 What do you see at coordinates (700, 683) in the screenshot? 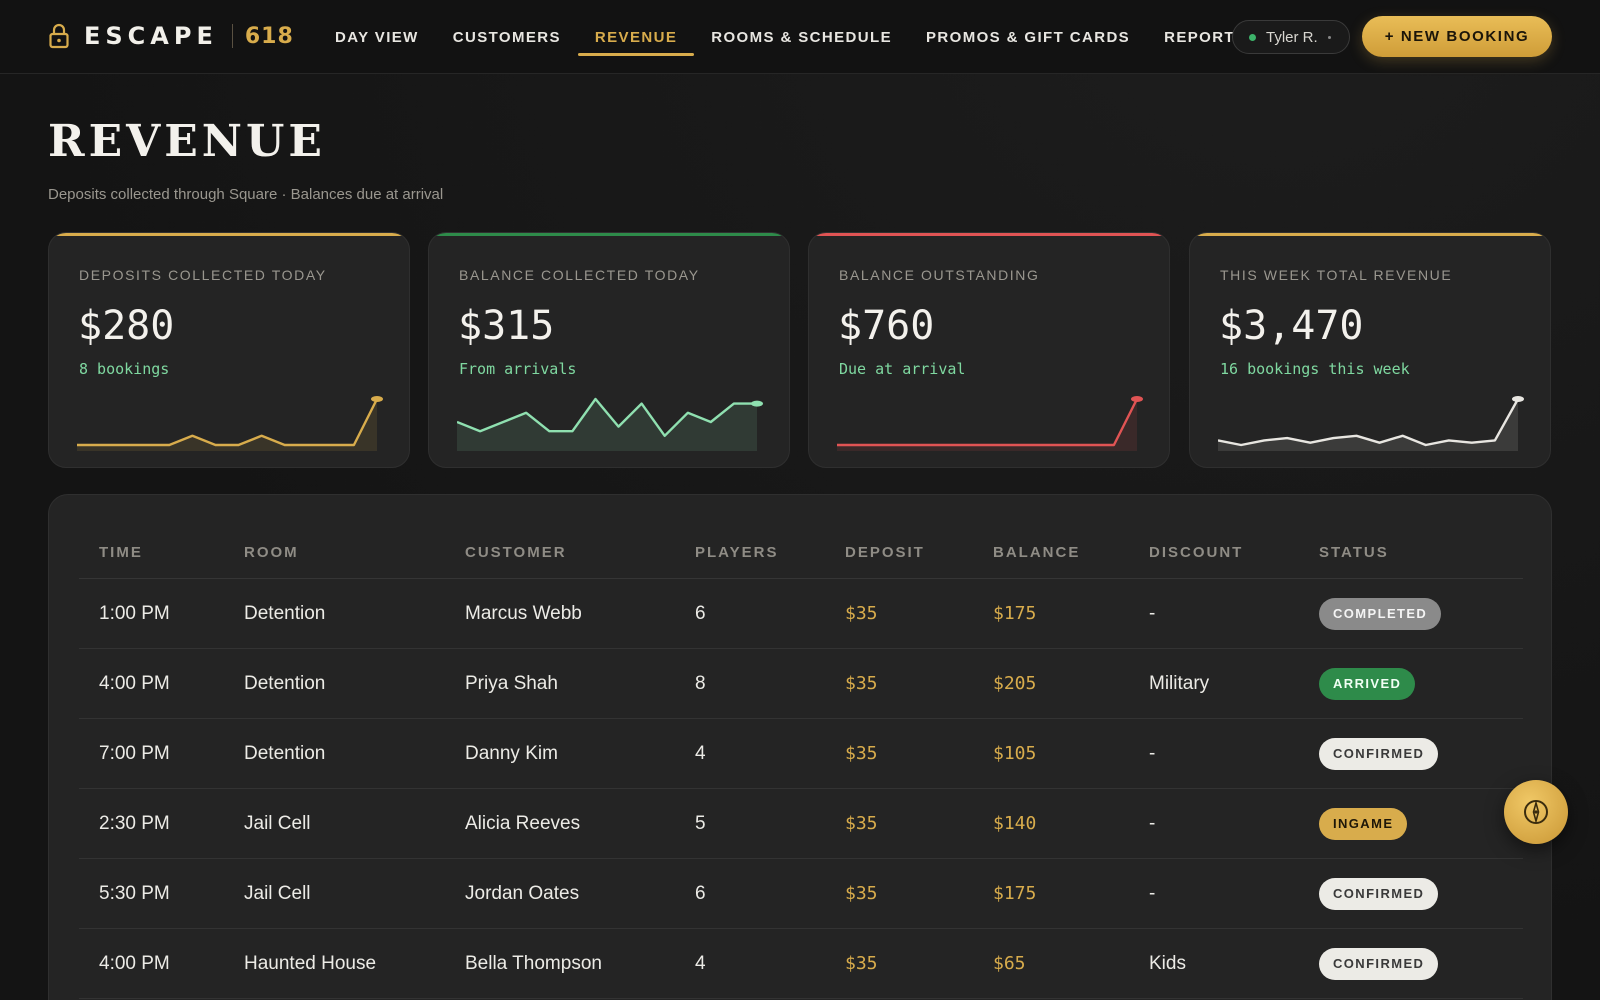
I see `cell-players: 8` at bounding box center [700, 683].